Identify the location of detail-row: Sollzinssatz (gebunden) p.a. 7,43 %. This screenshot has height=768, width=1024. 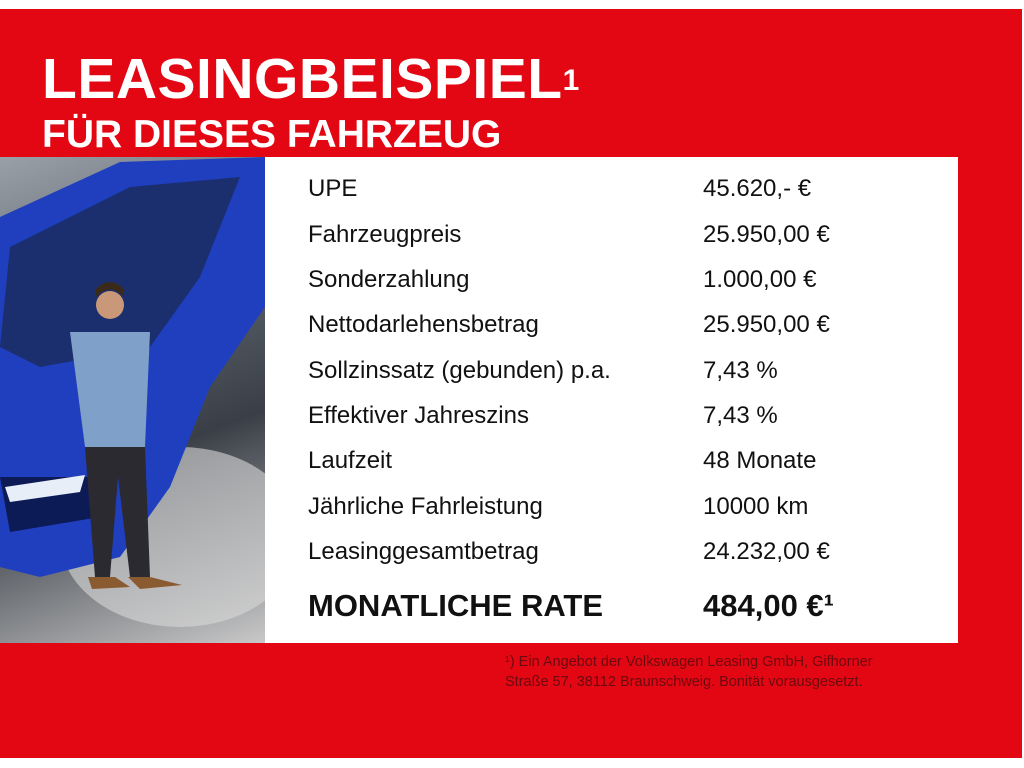
(628, 371).